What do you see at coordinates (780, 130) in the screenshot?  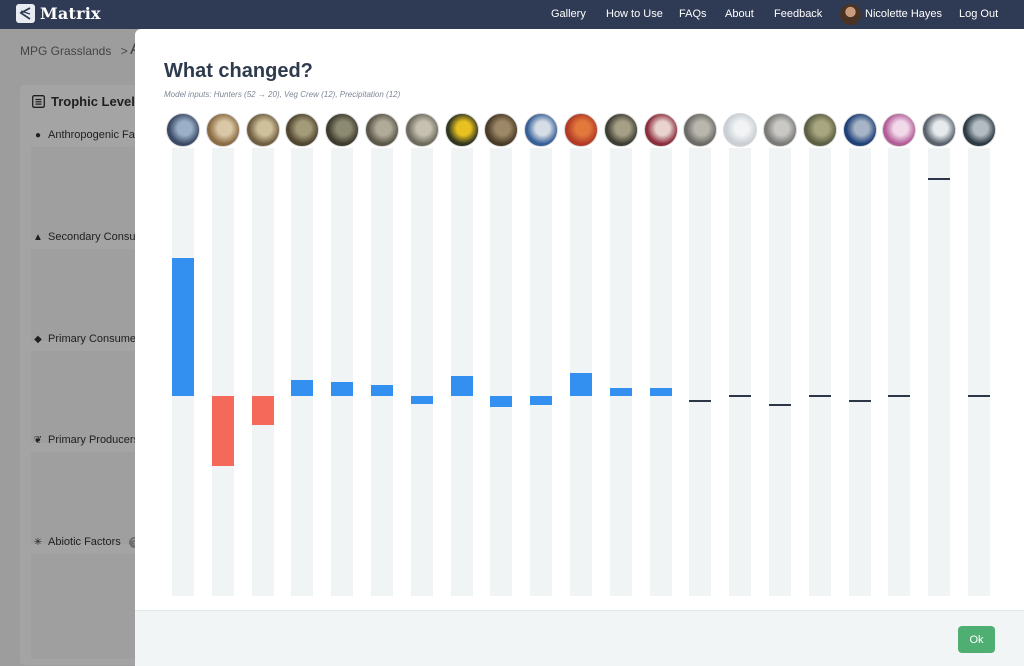 I see `rock-photo-icon` at bounding box center [780, 130].